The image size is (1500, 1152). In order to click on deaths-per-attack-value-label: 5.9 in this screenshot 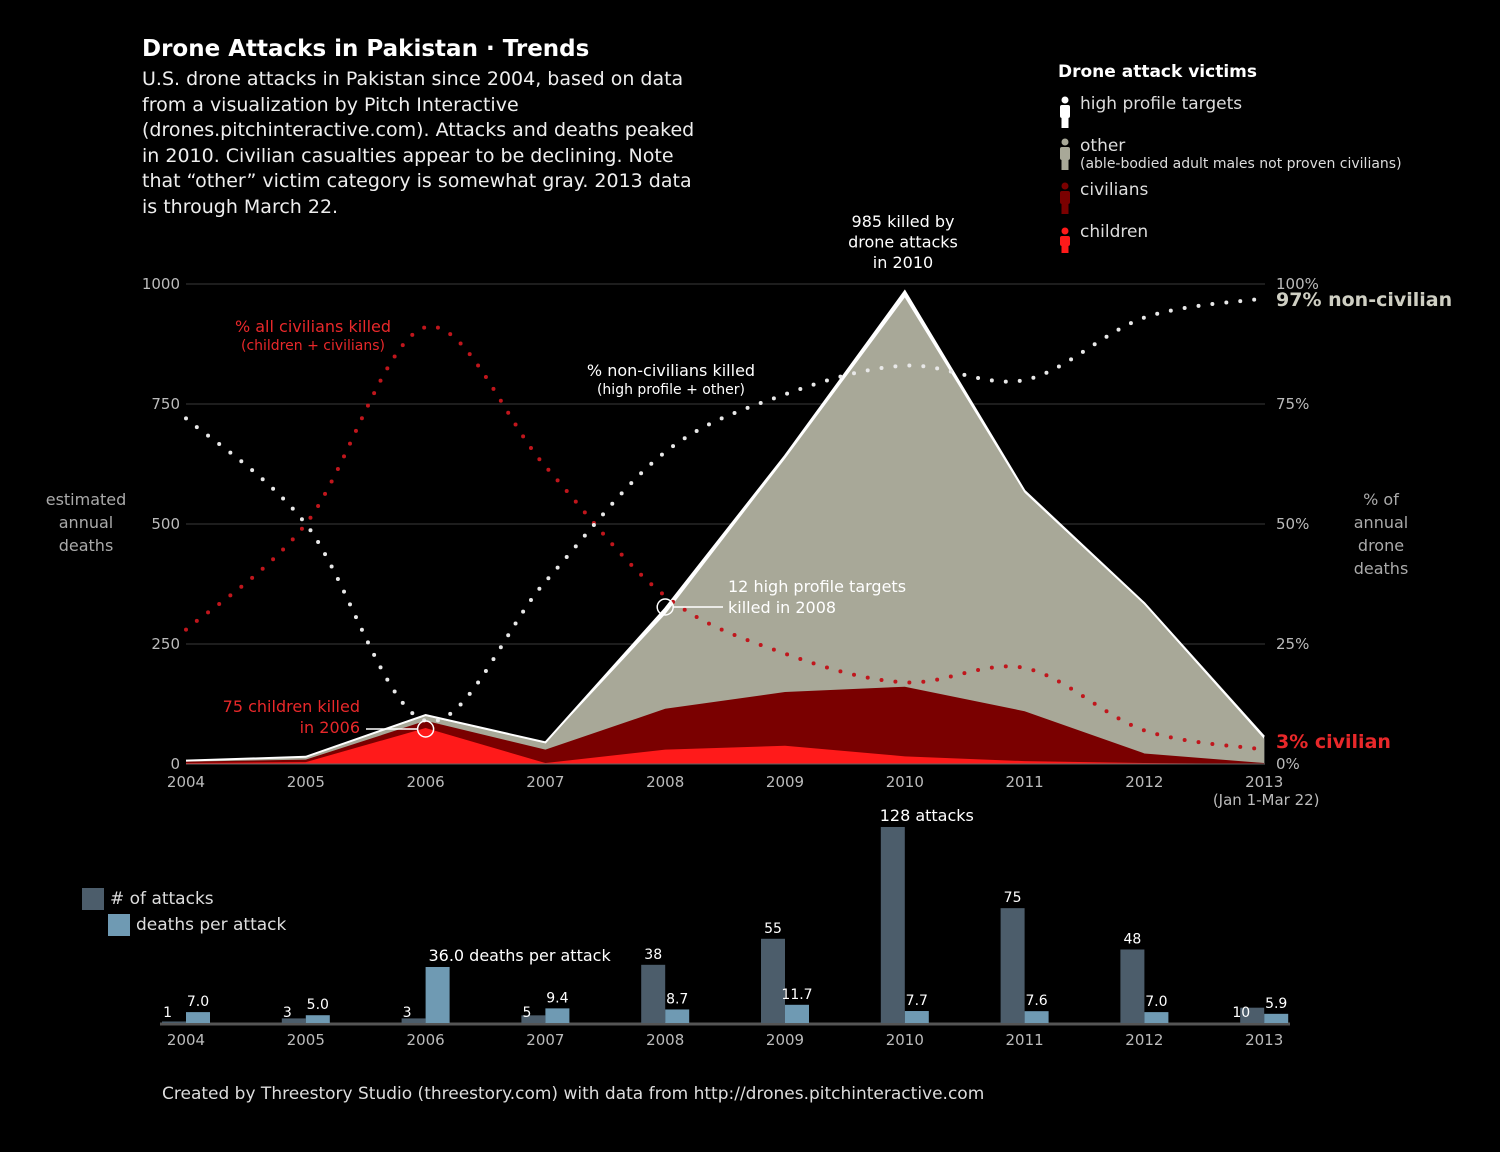, I will do `click(1276, 1004)`.